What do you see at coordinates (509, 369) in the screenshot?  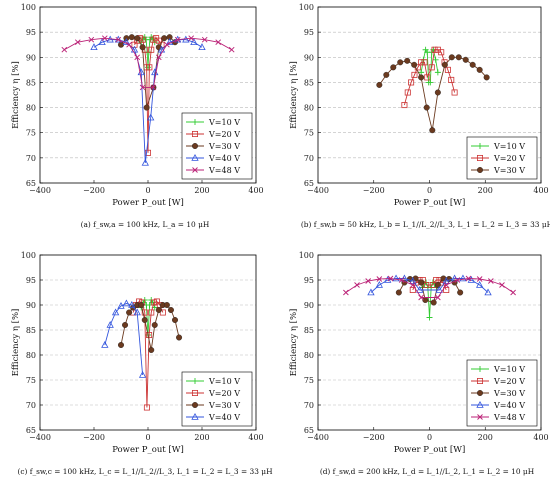 I see `legend-label: V=10 V` at bounding box center [509, 369].